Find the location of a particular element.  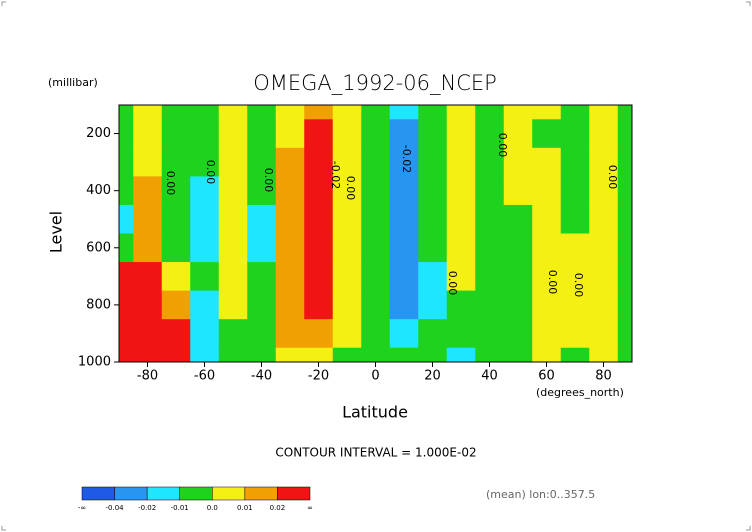

contour-label: -0.02 is located at coordinates (335, 175).